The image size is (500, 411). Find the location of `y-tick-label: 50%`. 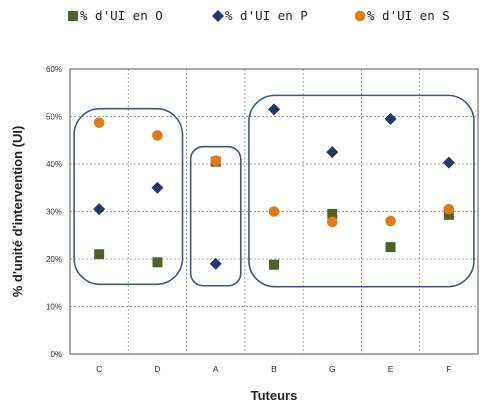

y-tick-label: 50% is located at coordinates (54, 117).